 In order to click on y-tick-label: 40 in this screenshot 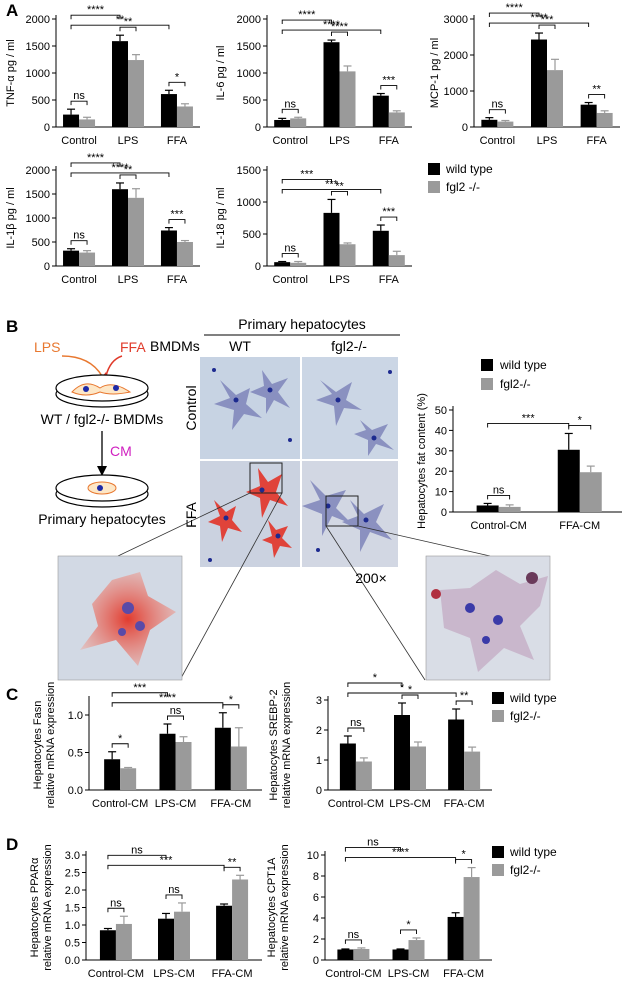, I will do `click(441, 431)`.